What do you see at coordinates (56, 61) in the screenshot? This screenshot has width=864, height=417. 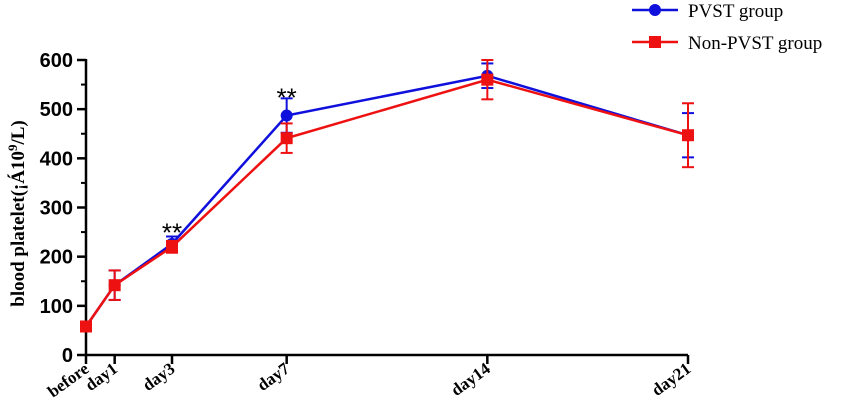 I see `y-tick-label: 600` at bounding box center [56, 61].